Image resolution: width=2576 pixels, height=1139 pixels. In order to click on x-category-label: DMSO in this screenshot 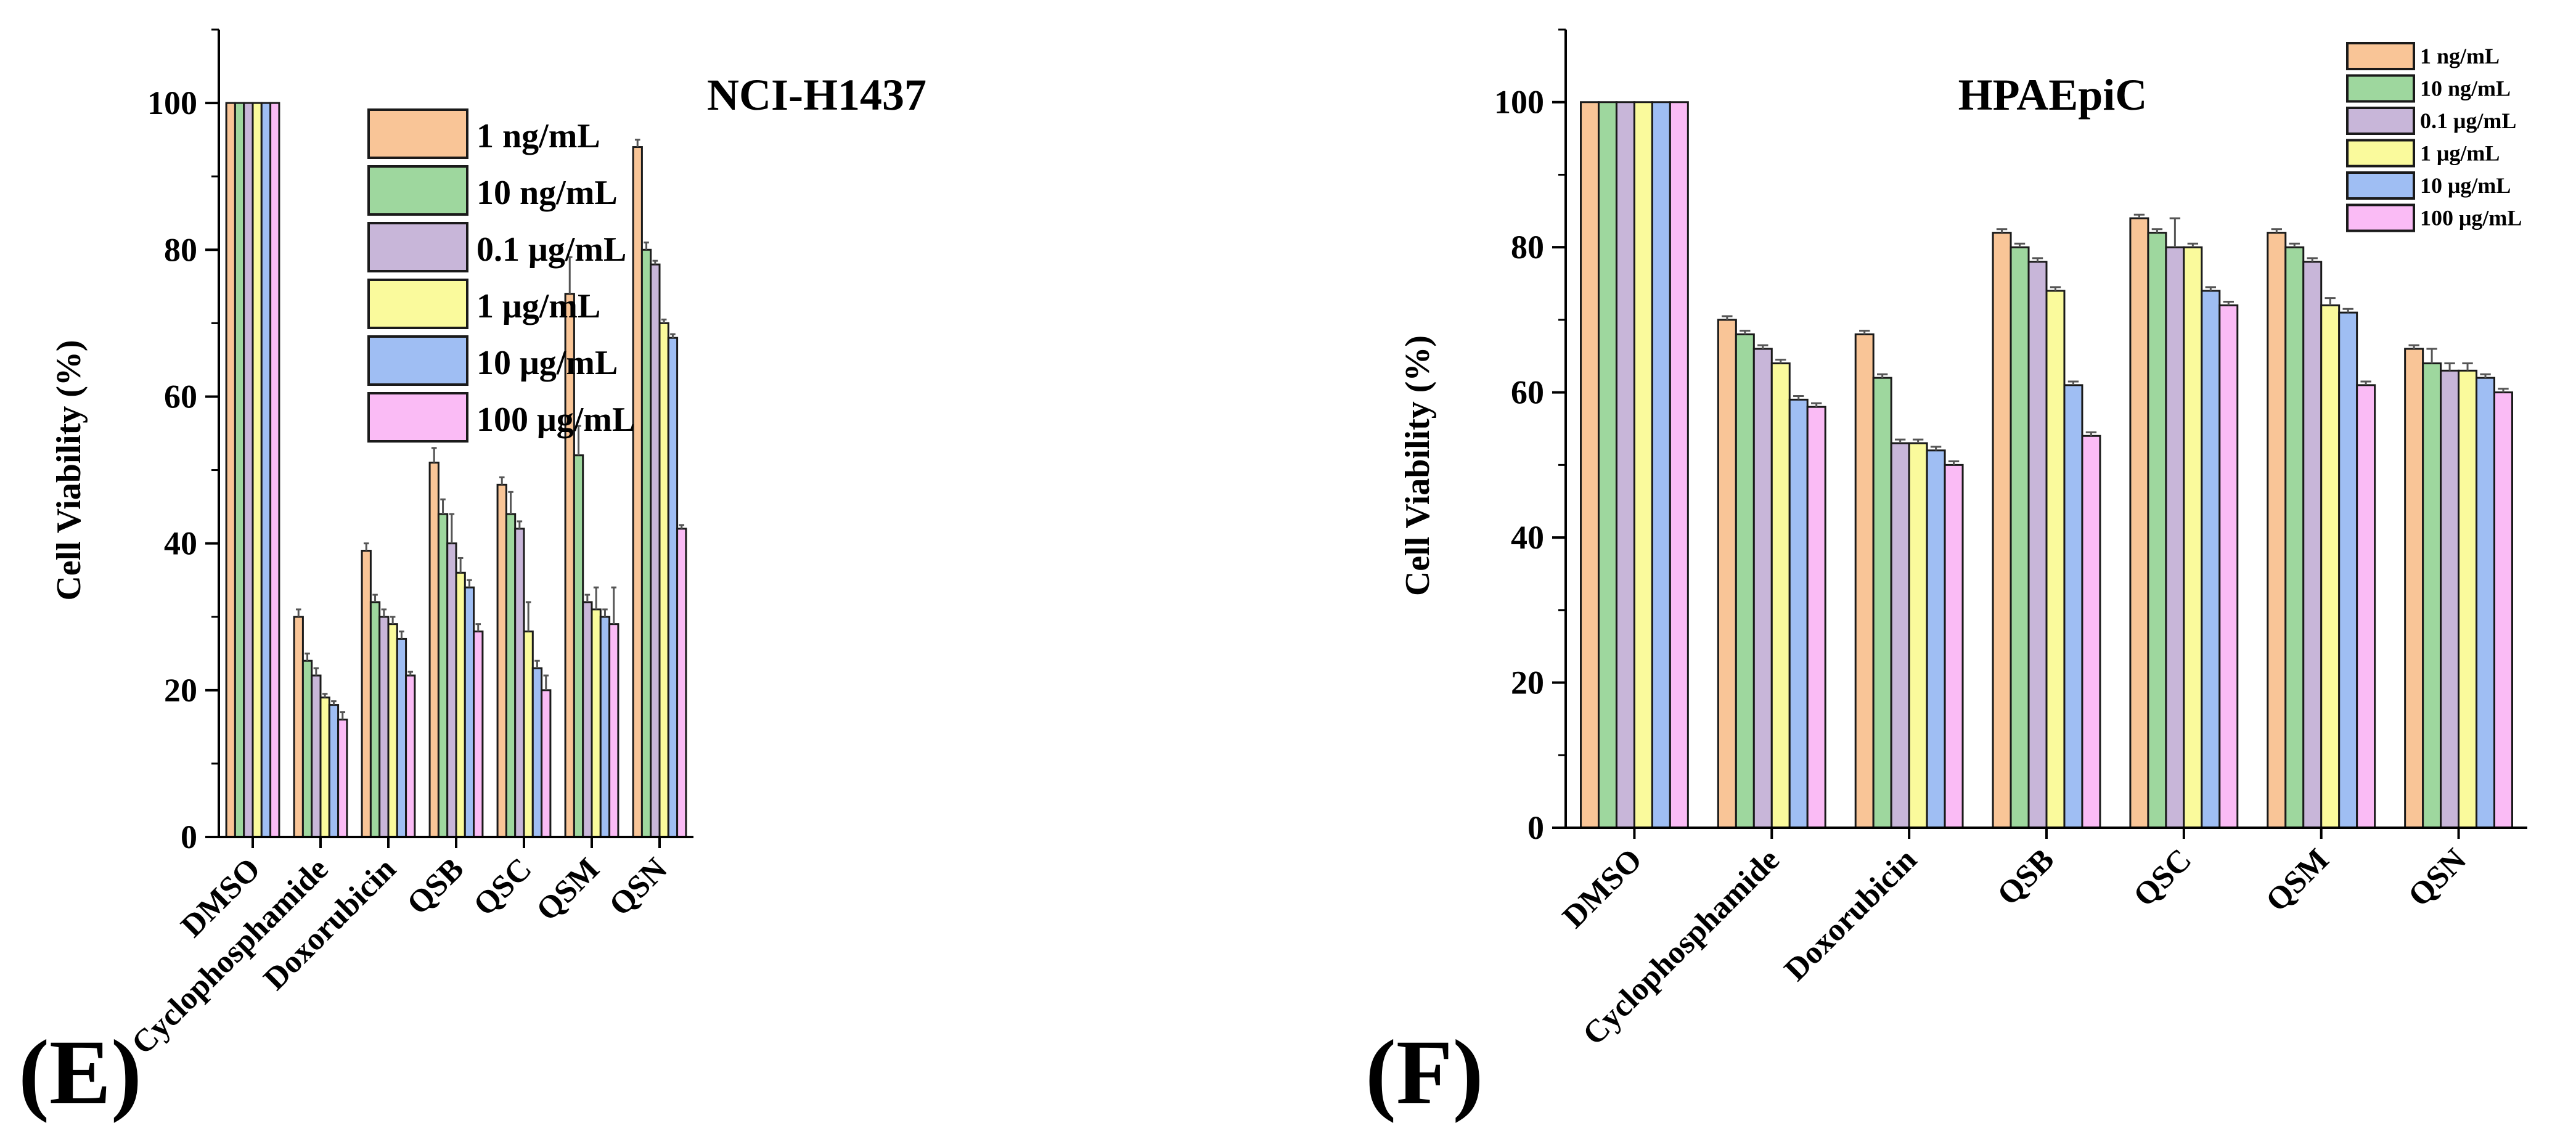, I will do `click(1602, 888)`.